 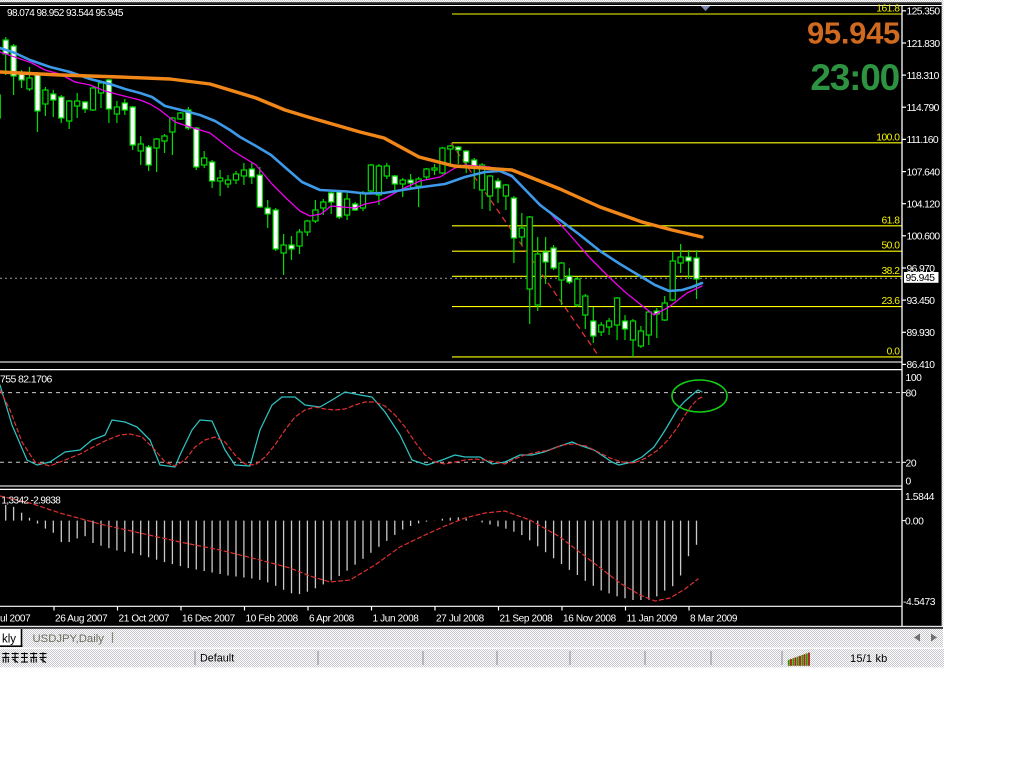 What do you see at coordinates (81, 618) in the screenshot?
I see `svg-text: 26 Aug 2007` at bounding box center [81, 618].